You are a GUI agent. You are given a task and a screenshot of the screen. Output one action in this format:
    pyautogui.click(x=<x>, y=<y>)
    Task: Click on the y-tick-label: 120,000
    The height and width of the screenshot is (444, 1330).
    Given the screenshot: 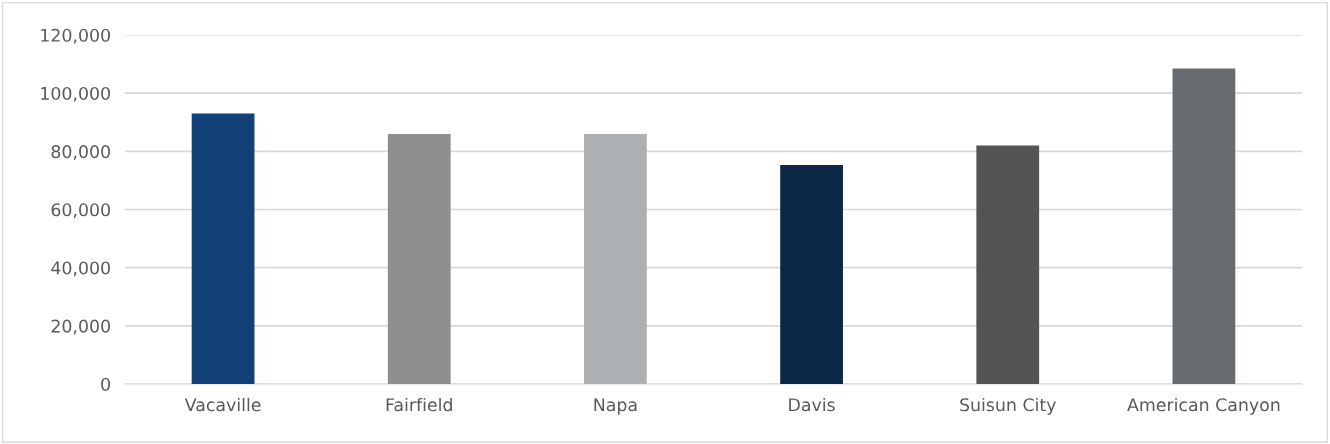 What is the action you would take?
    pyautogui.click(x=75, y=36)
    